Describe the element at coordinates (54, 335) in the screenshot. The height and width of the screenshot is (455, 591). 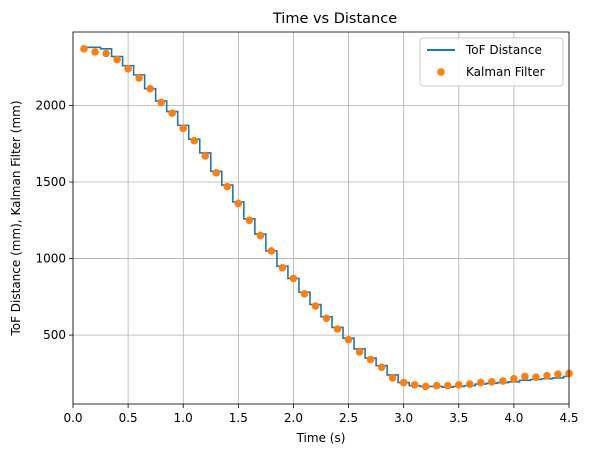
I see `y-tick-label: 500` at that location.